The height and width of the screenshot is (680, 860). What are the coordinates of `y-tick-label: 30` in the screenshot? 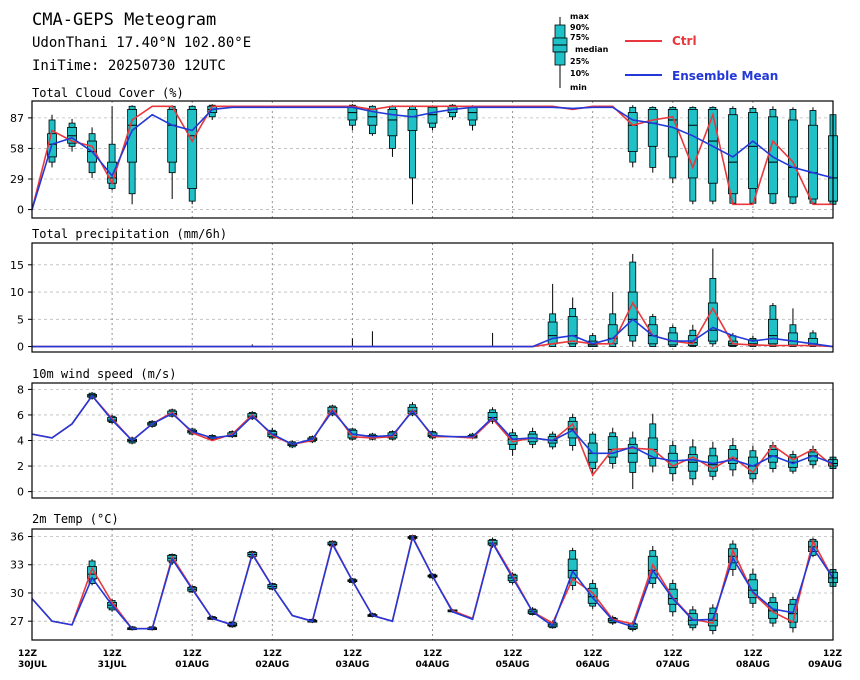 It's located at (17, 593).